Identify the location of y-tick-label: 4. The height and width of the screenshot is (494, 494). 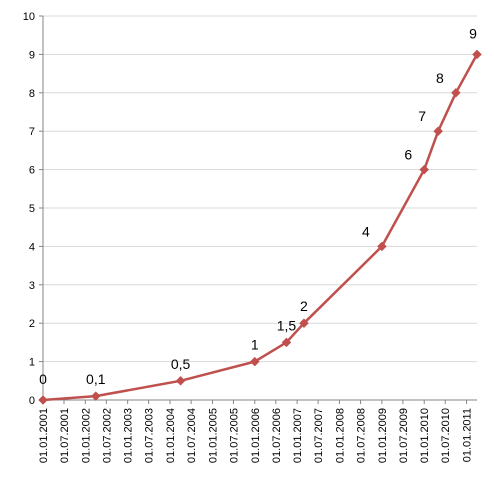
(32, 247).